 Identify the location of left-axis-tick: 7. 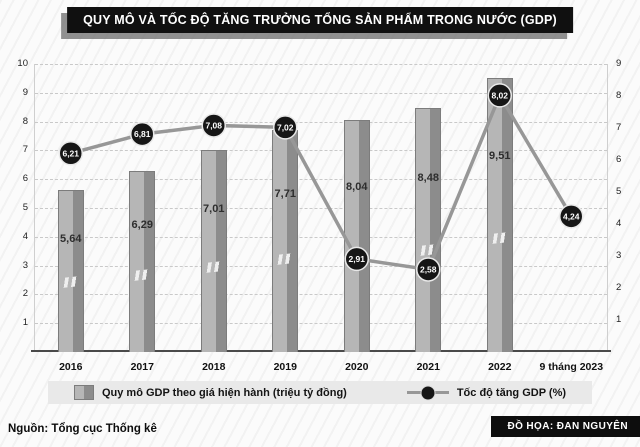
(25, 150).